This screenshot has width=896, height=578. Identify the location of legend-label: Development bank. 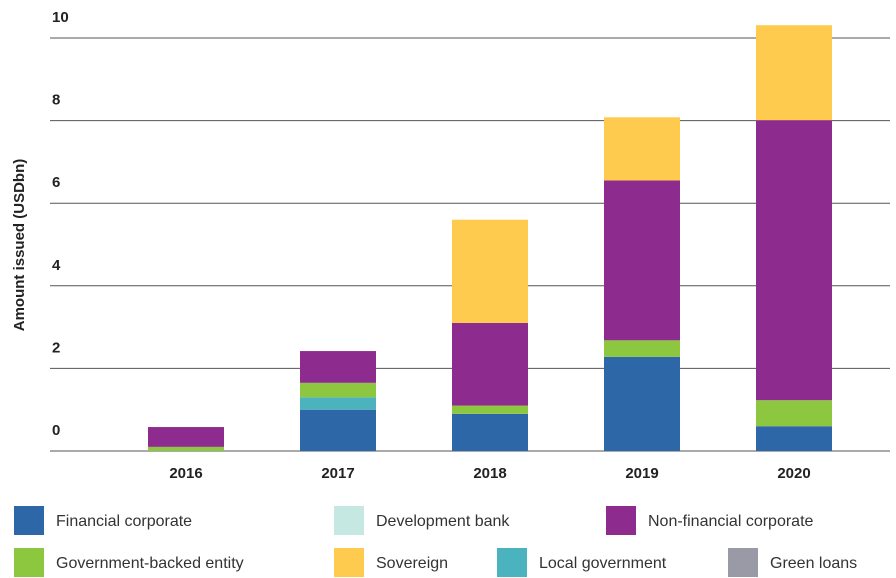
(443, 521).